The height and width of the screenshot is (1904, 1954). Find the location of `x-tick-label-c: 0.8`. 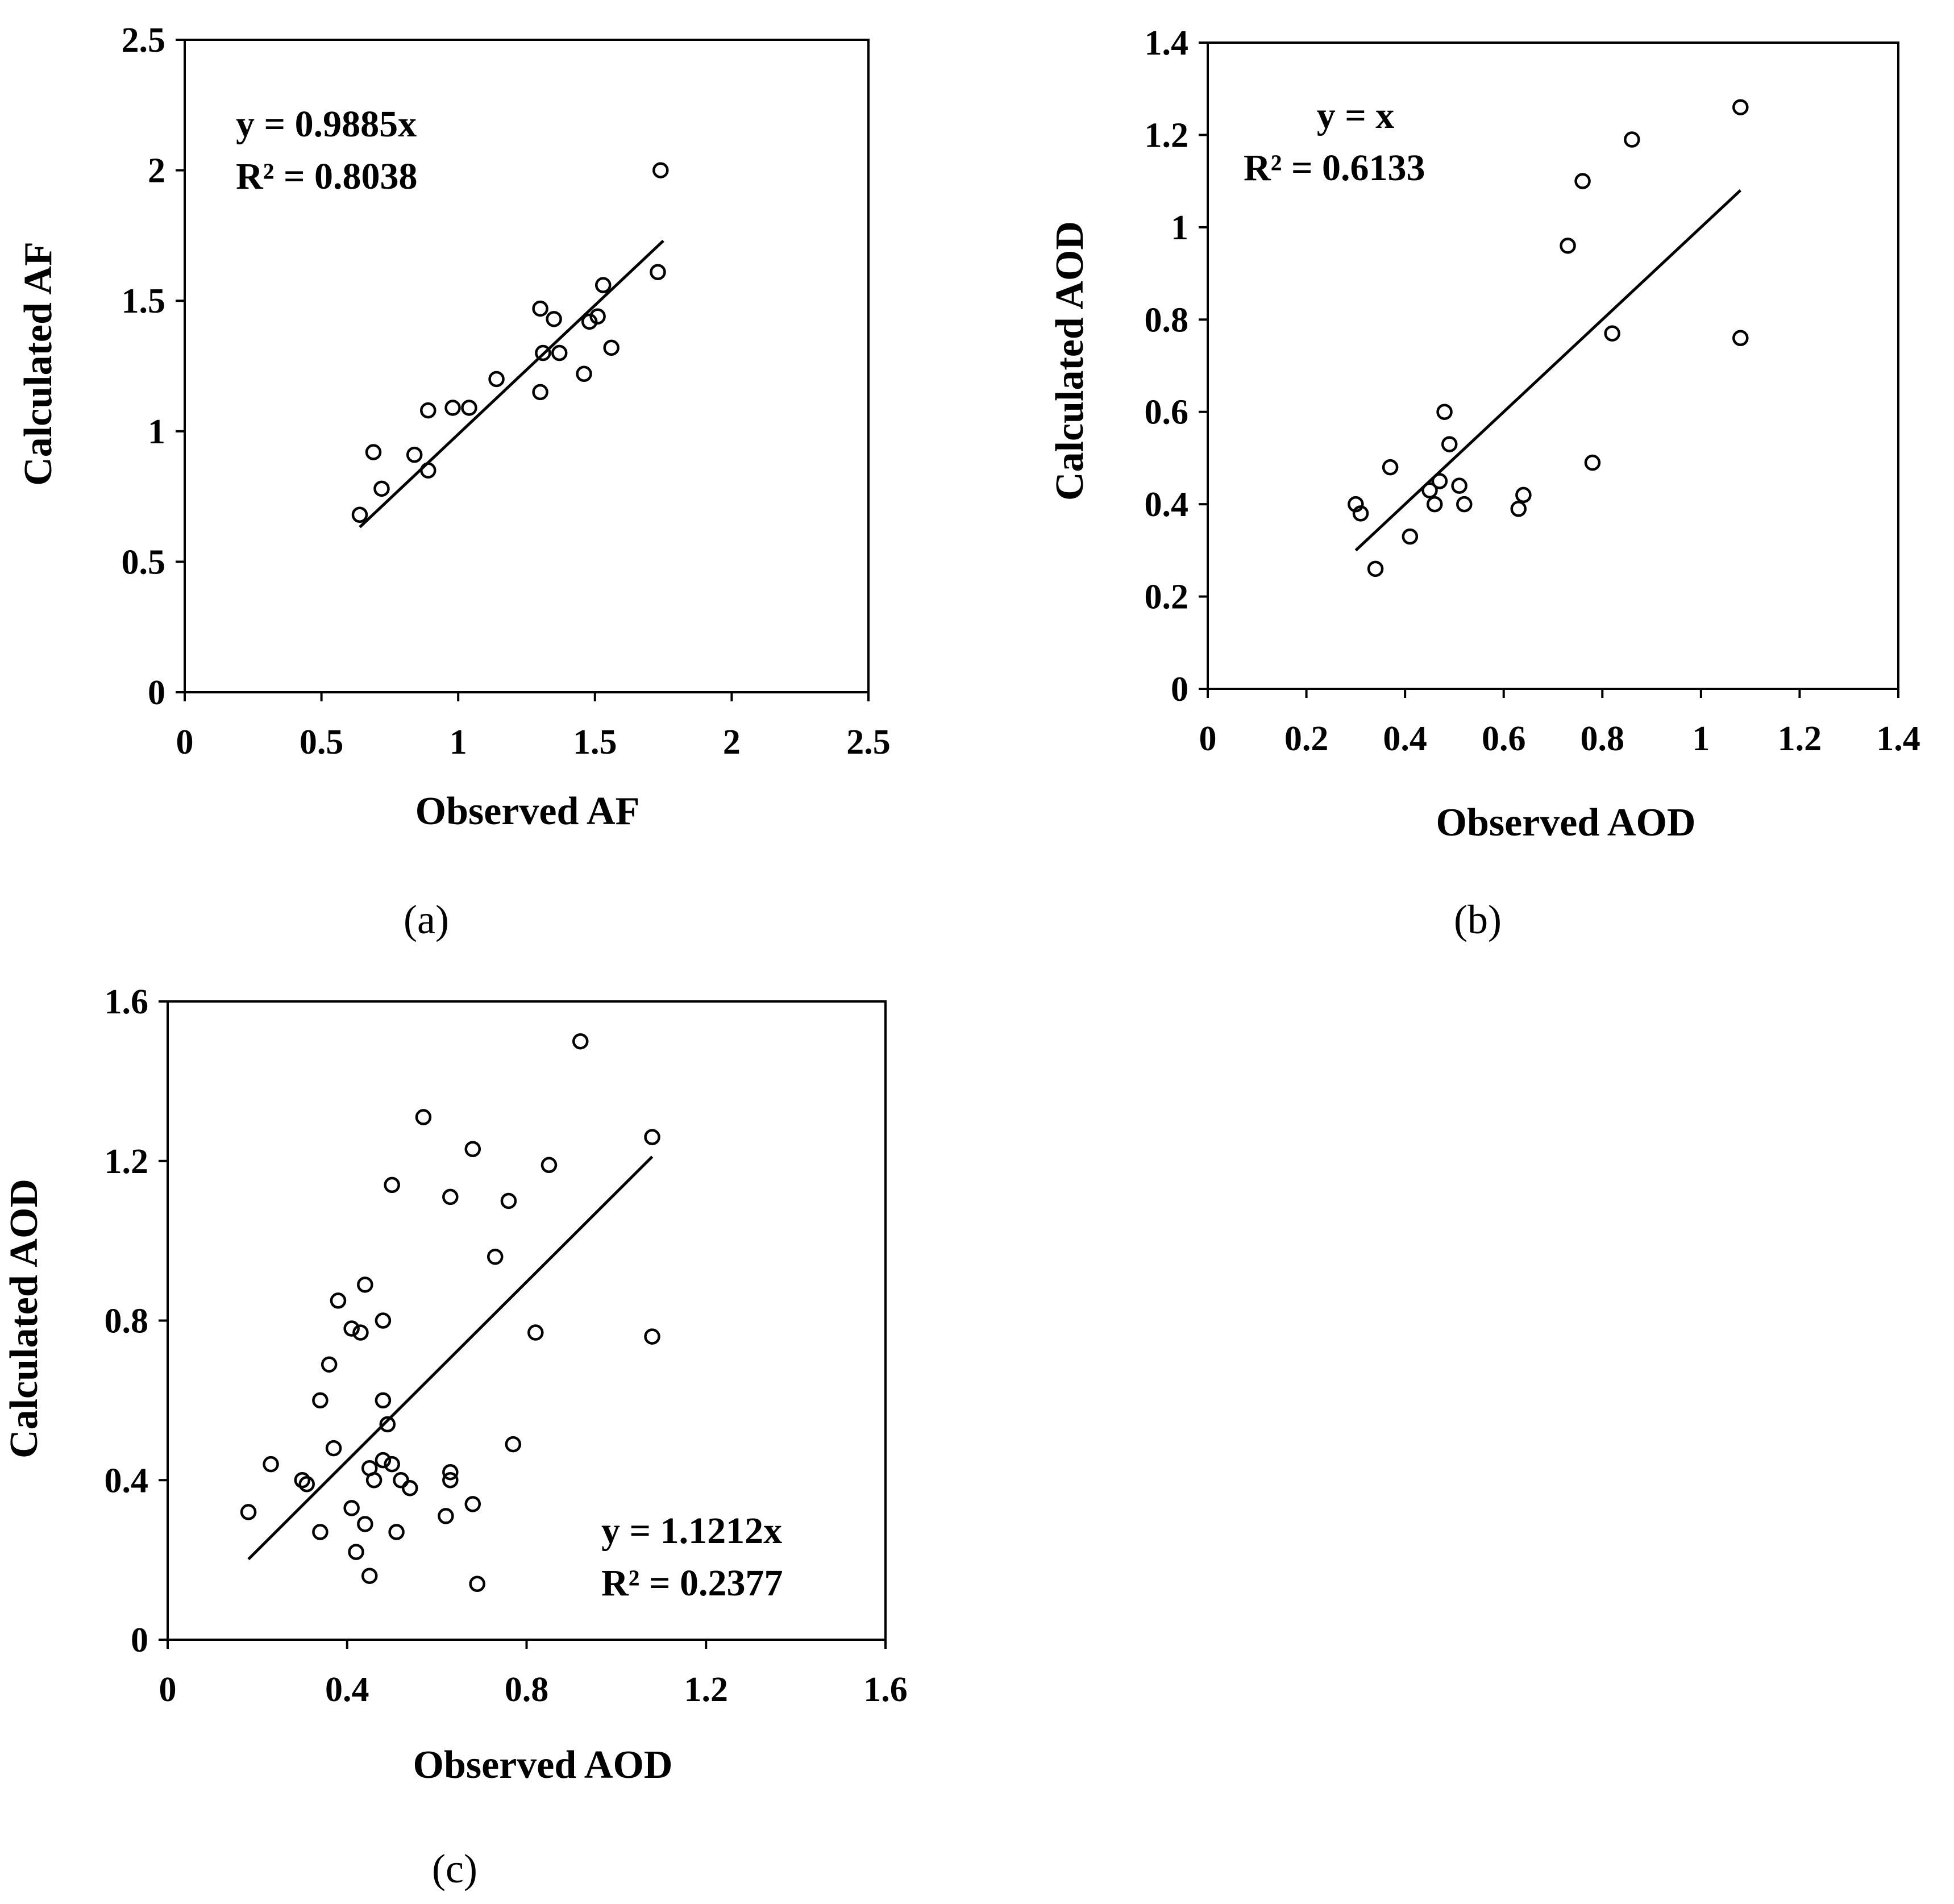

x-tick-label-c: 0.8 is located at coordinates (527, 1689).